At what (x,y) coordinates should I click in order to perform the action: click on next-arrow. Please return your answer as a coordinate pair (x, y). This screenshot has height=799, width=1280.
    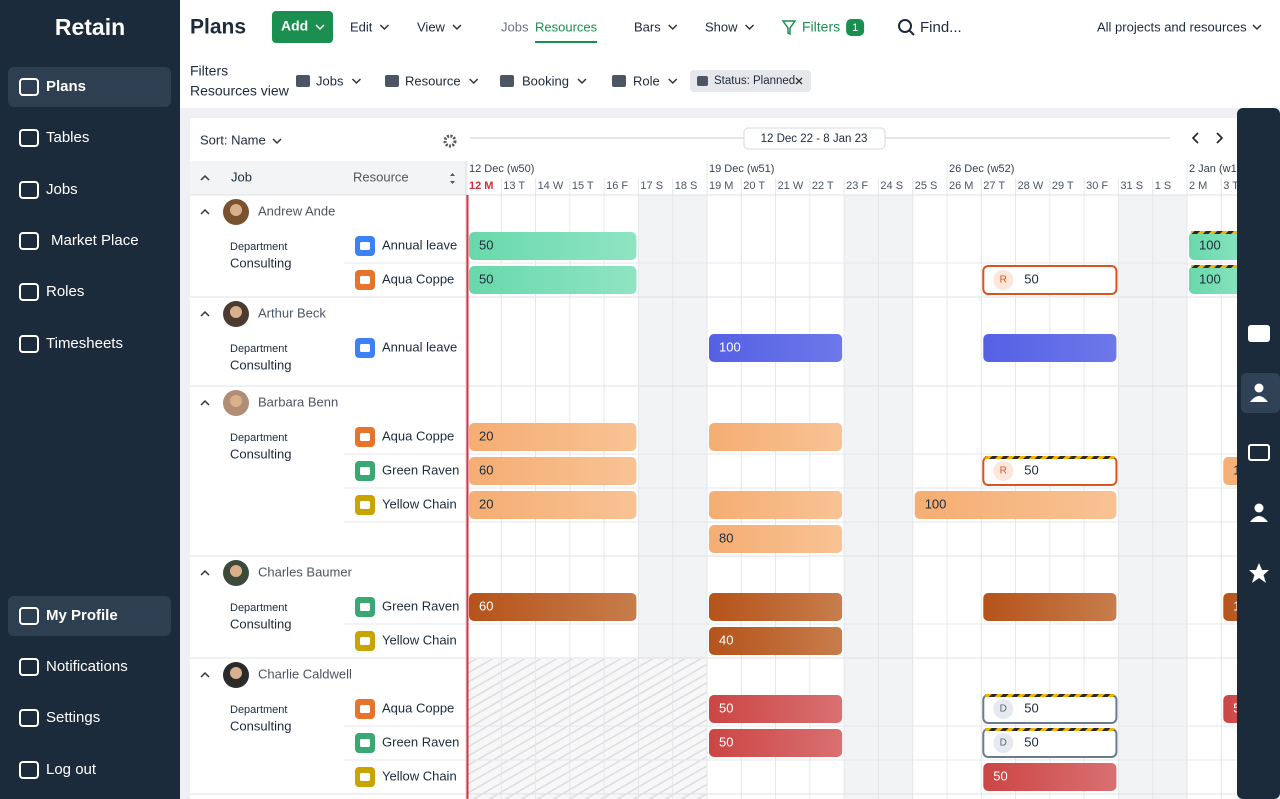
    Looking at the image, I should click on (1220, 138).